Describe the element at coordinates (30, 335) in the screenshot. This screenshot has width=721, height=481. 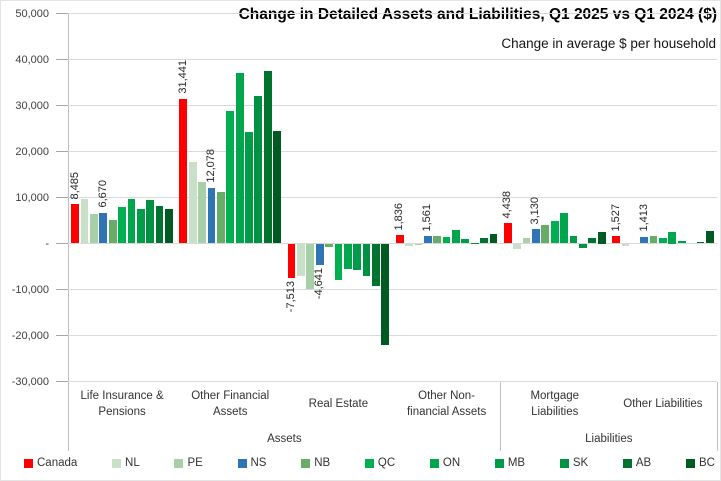
I see `y-tick-label: -20,000` at that location.